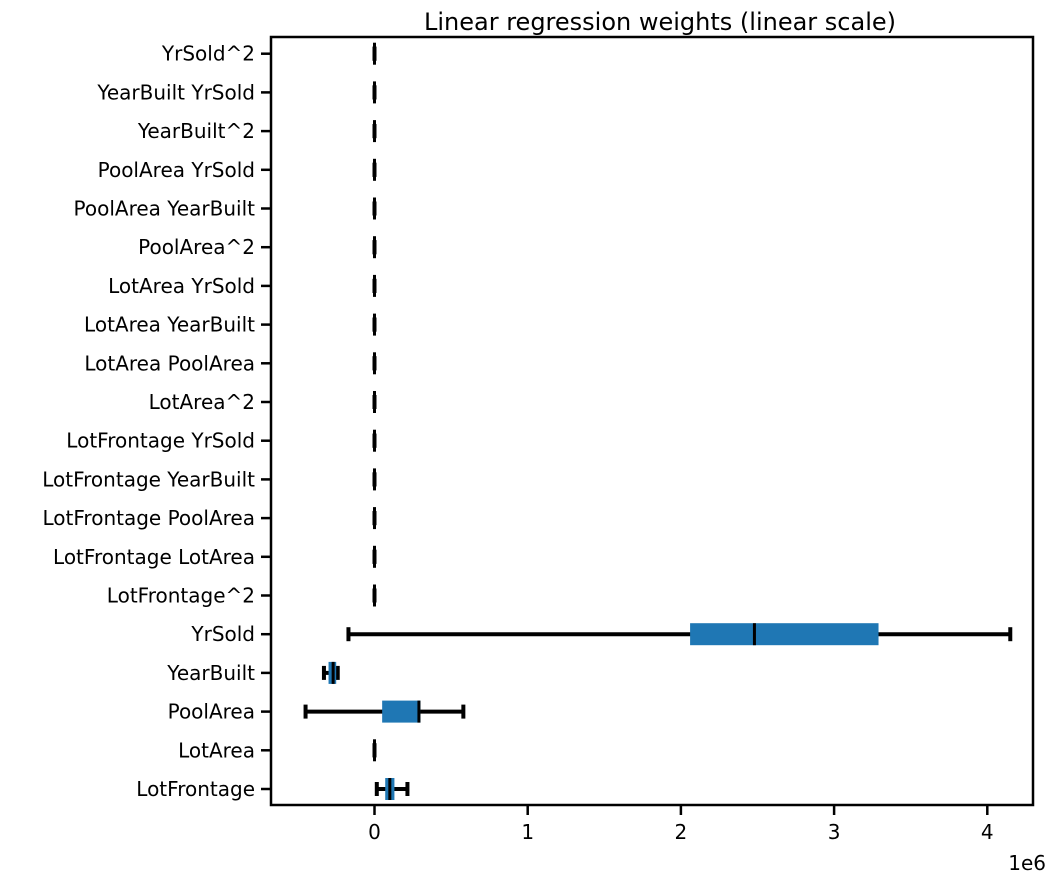  Describe the element at coordinates (181, 596) in the screenshot. I see `y-tick-label: LotFrontage^2` at that location.